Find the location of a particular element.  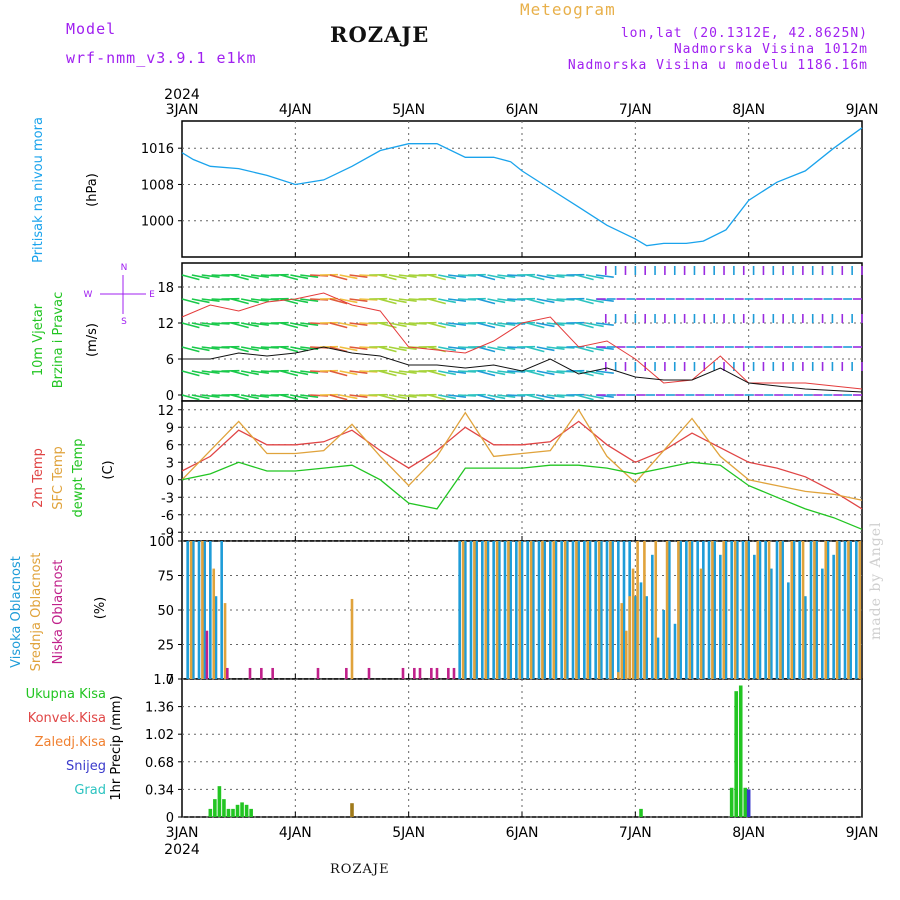

mid-cloud-ylabel: Srednja Oblacnost is located at coordinates (36, 612).